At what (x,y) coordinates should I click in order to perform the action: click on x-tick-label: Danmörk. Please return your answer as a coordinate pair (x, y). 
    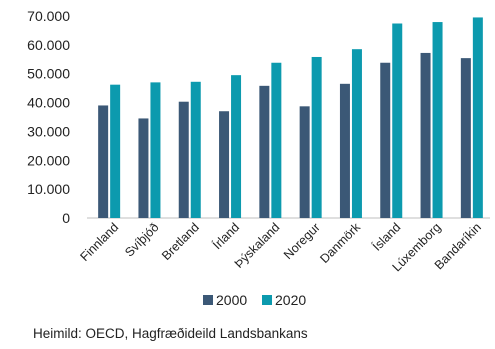
    Looking at the image, I should click on (340, 243).